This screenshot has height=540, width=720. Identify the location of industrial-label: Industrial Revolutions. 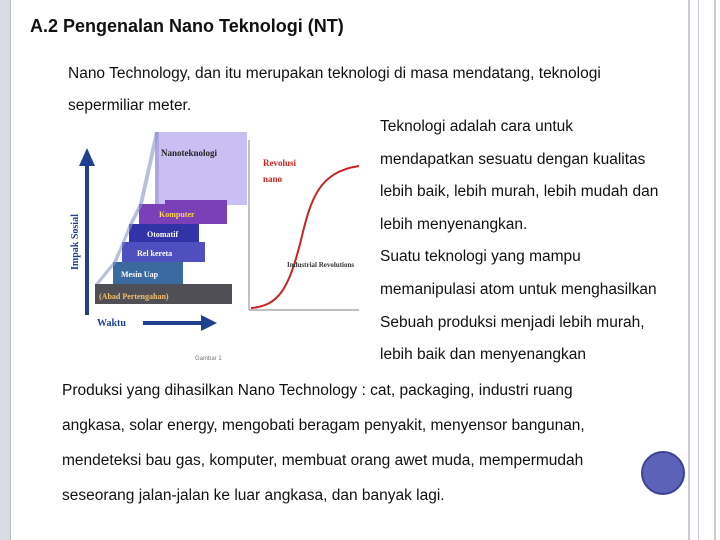
(320, 265).